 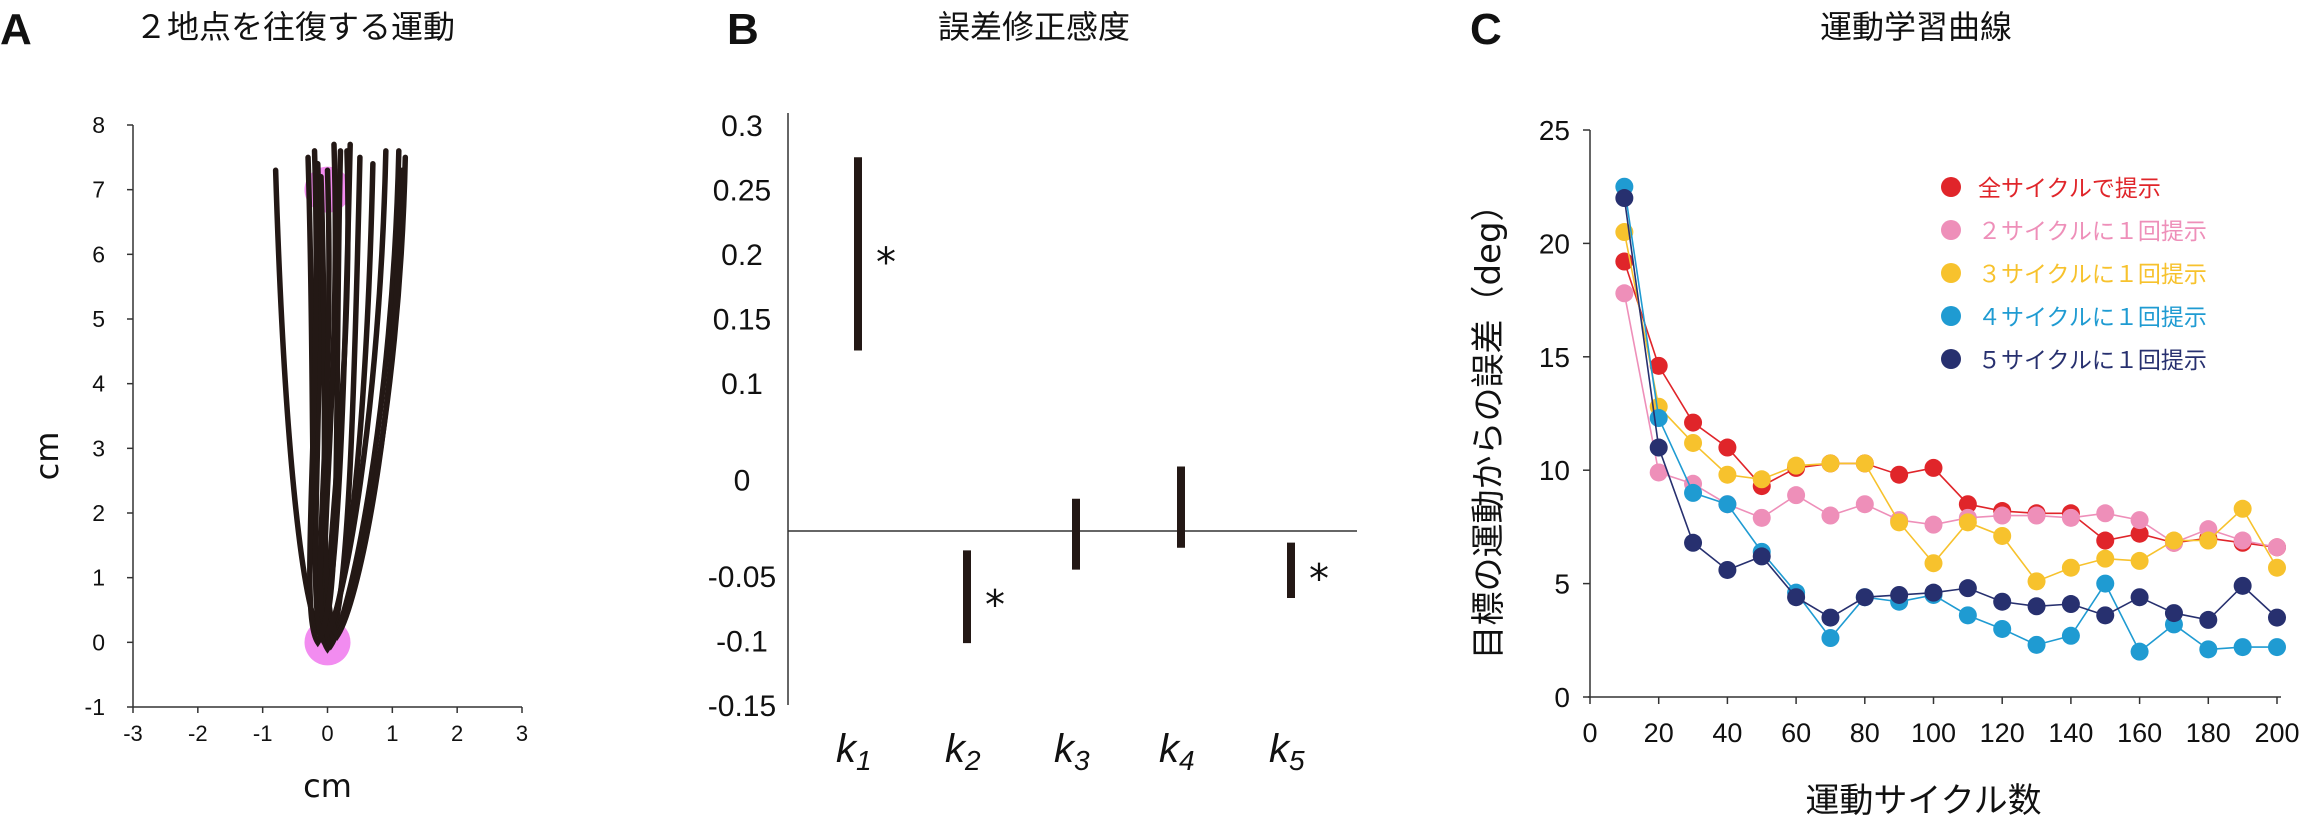 I want to click on legend-label: ５サイクルに１回提示, so click(x=2092, y=361).